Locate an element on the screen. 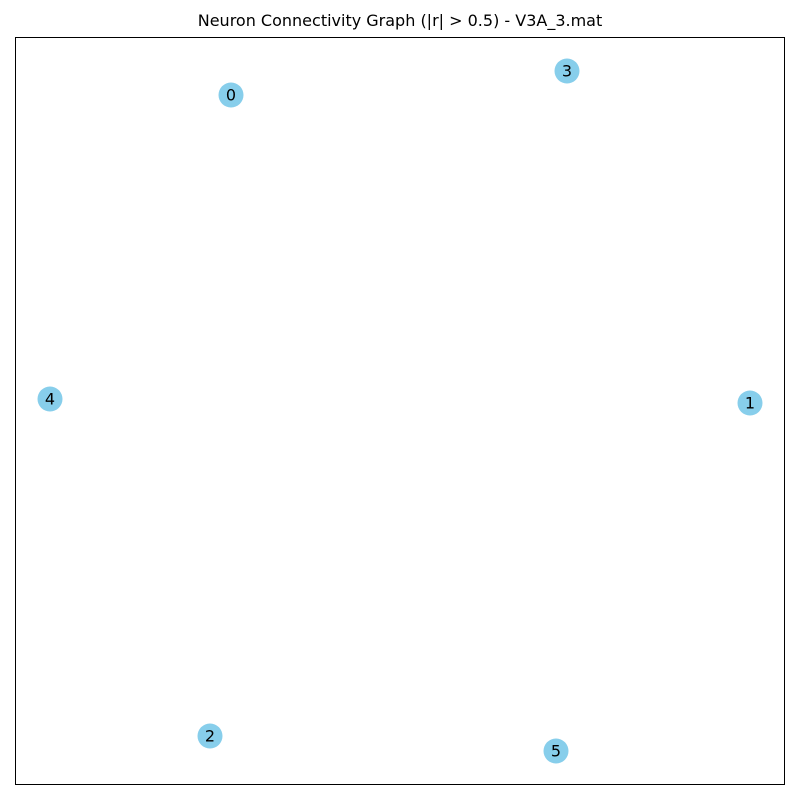  graph-node-3: 3 is located at coordinates (567, 71).